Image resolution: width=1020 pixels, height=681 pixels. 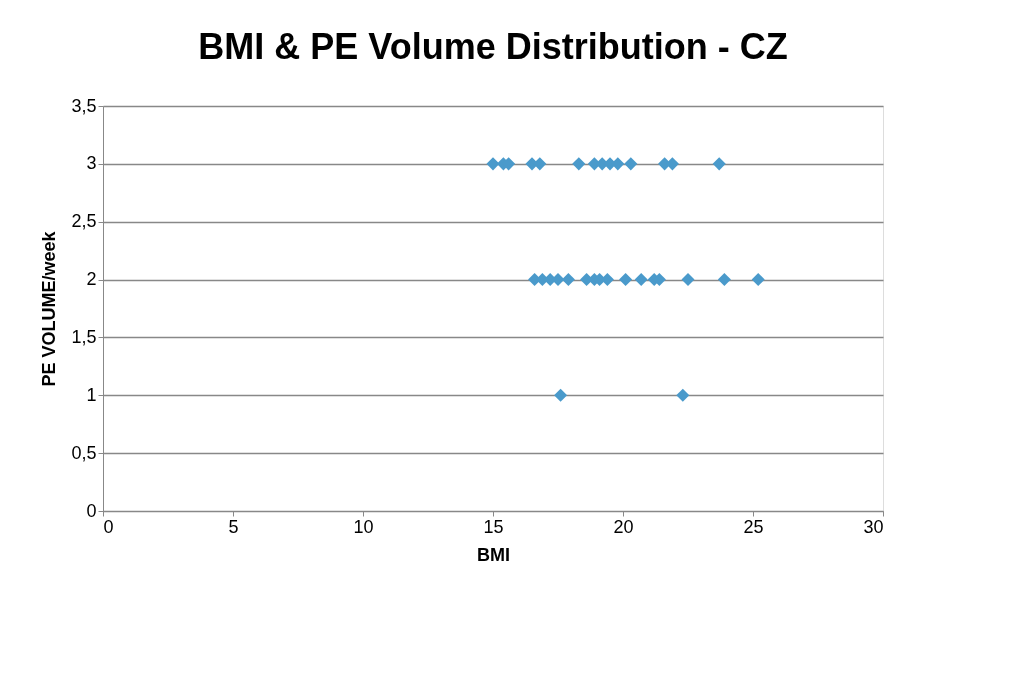 What do you see at coordinates (84, 336) in the screenshot?
I see `y-tick-label: 1,5` at bounding box center [84, 336].